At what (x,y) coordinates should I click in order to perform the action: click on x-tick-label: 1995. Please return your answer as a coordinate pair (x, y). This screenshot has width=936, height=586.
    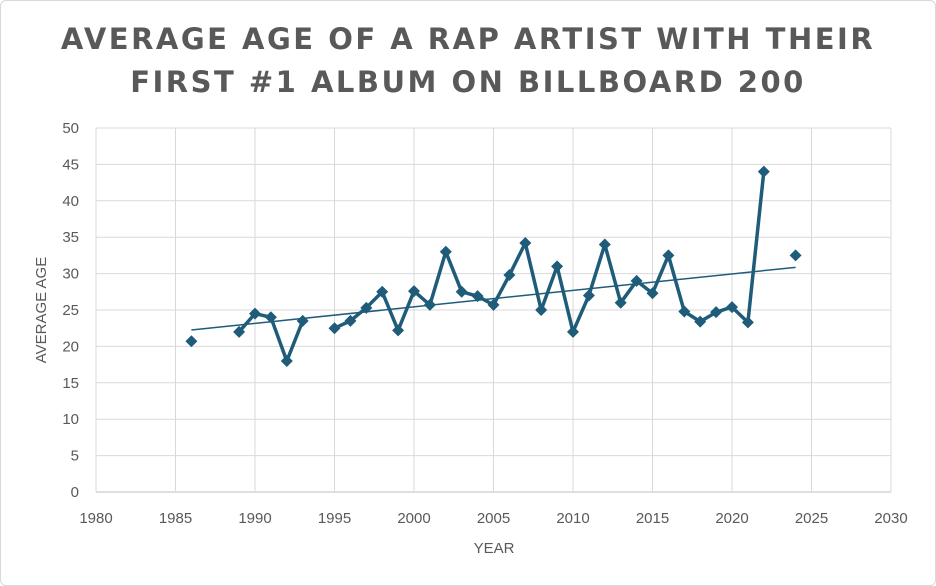
    Looking at the image, I should click on (334, 518).